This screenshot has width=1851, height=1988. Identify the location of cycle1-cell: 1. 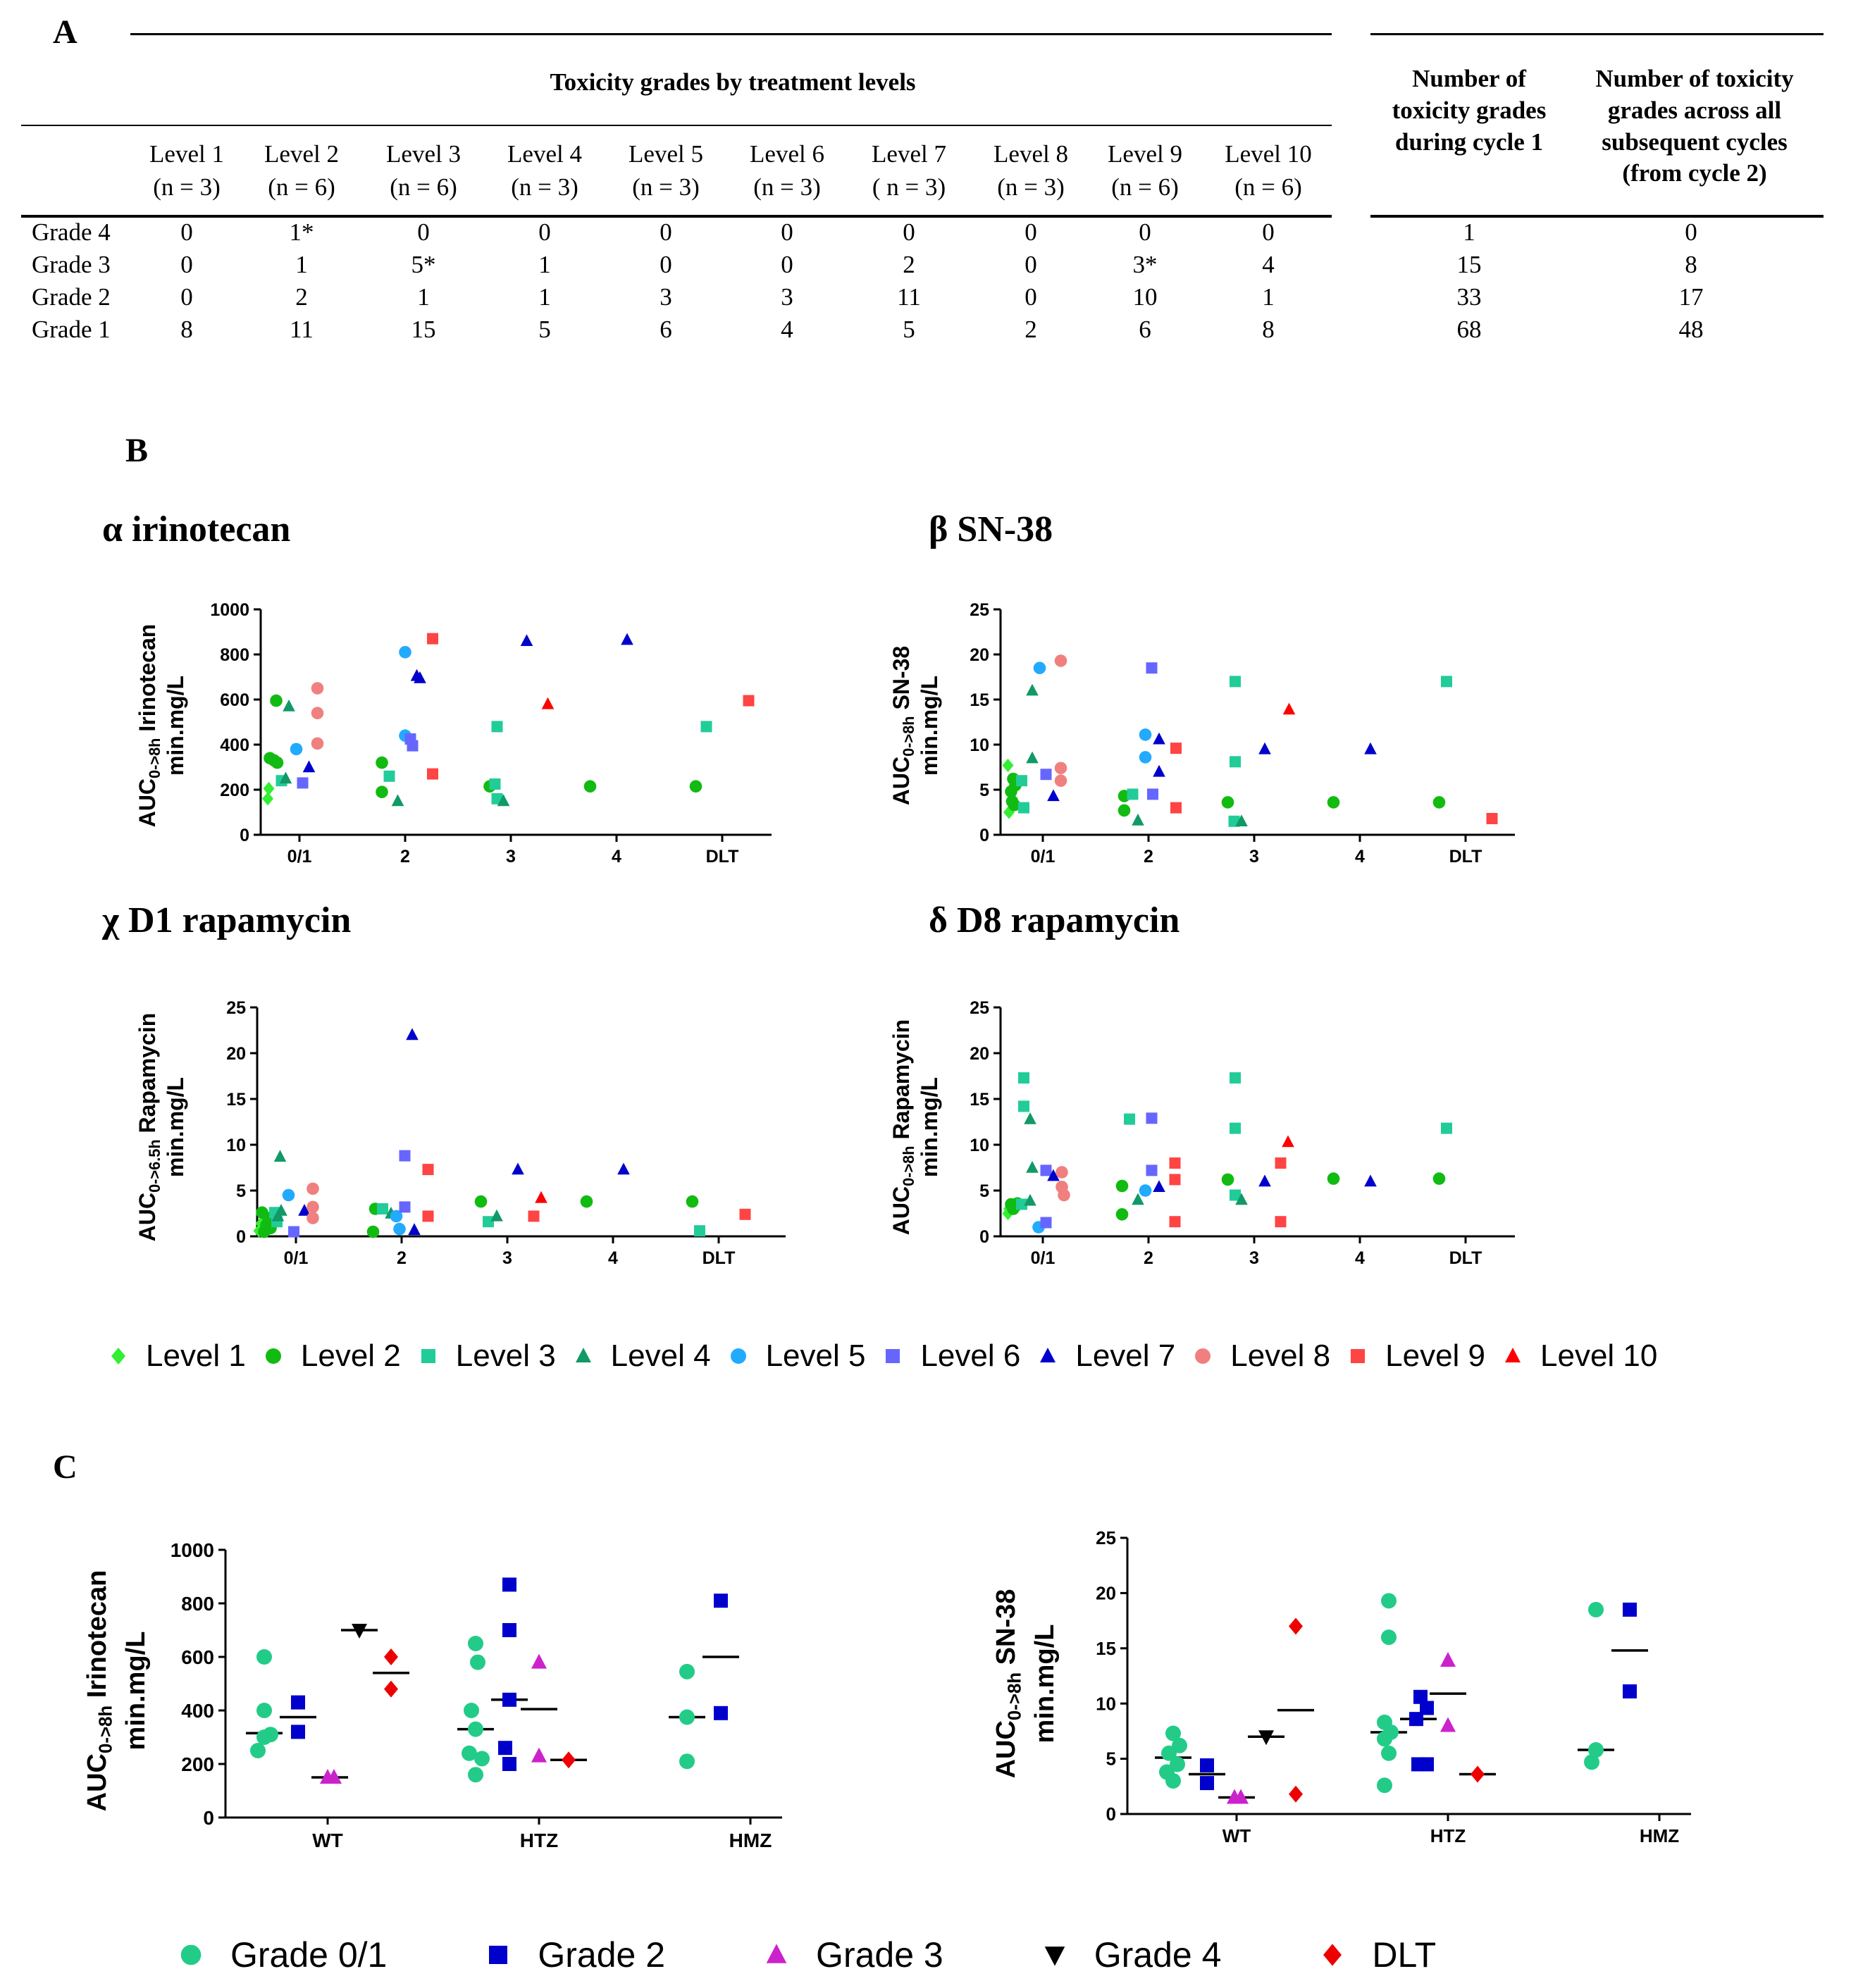
(1469, 232).